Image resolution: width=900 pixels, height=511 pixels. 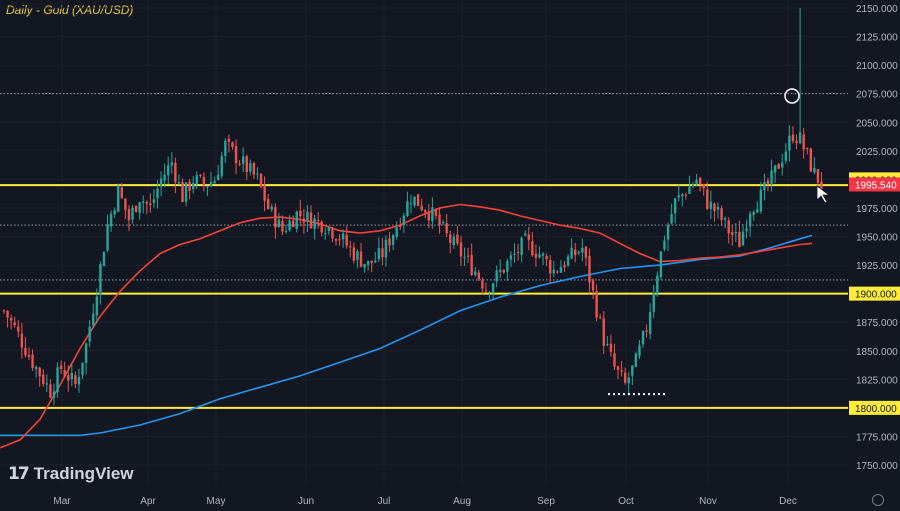 I want to click on price-label-text: 1900.000, so click(x=876, y=295).